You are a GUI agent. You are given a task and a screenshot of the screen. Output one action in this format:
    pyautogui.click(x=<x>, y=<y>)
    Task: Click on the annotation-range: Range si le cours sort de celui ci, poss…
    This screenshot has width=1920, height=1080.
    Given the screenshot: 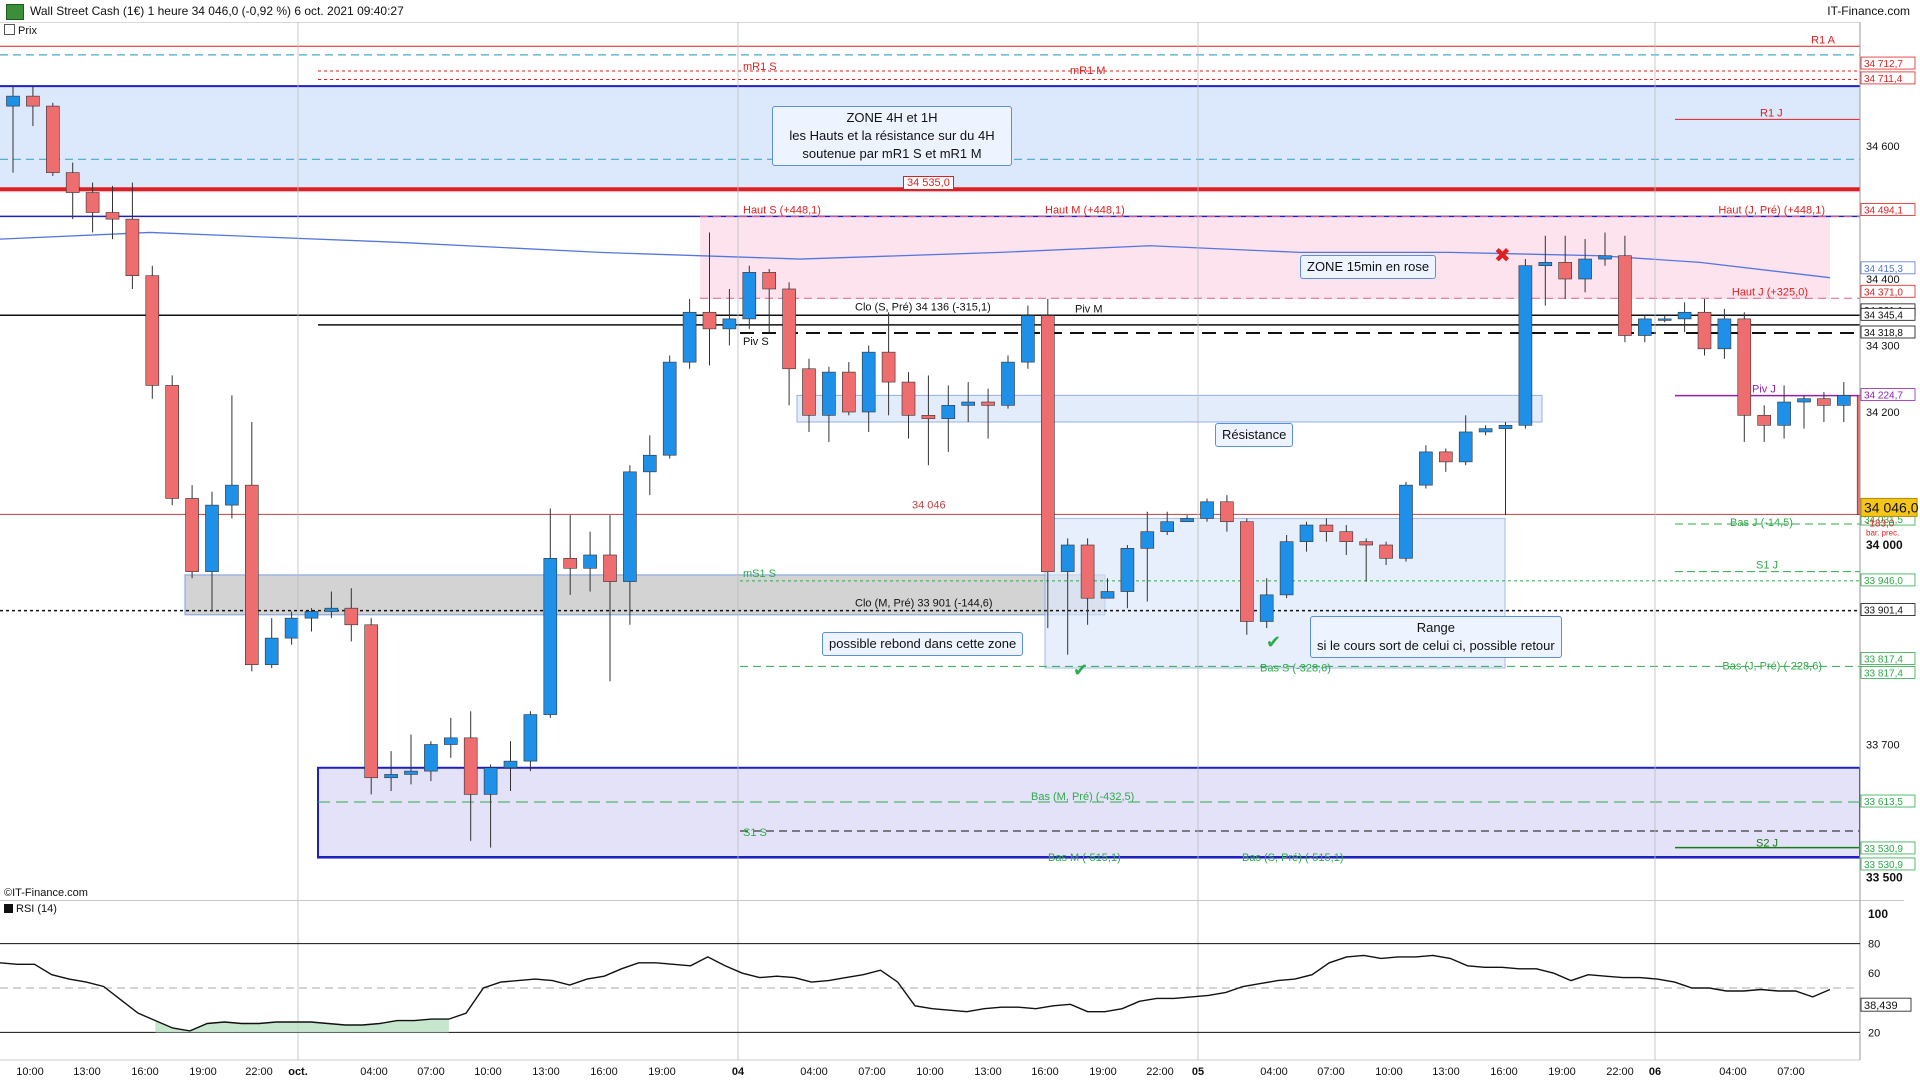 What is the action you would take?
    pyautogui.click(x=1436, y=637)
    